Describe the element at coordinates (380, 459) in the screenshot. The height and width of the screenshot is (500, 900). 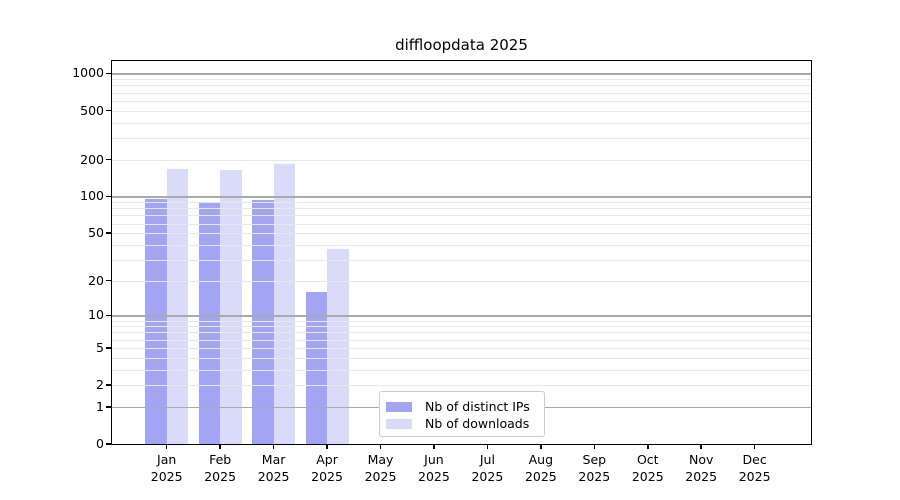
I see `x-tick-month: May` at that location.